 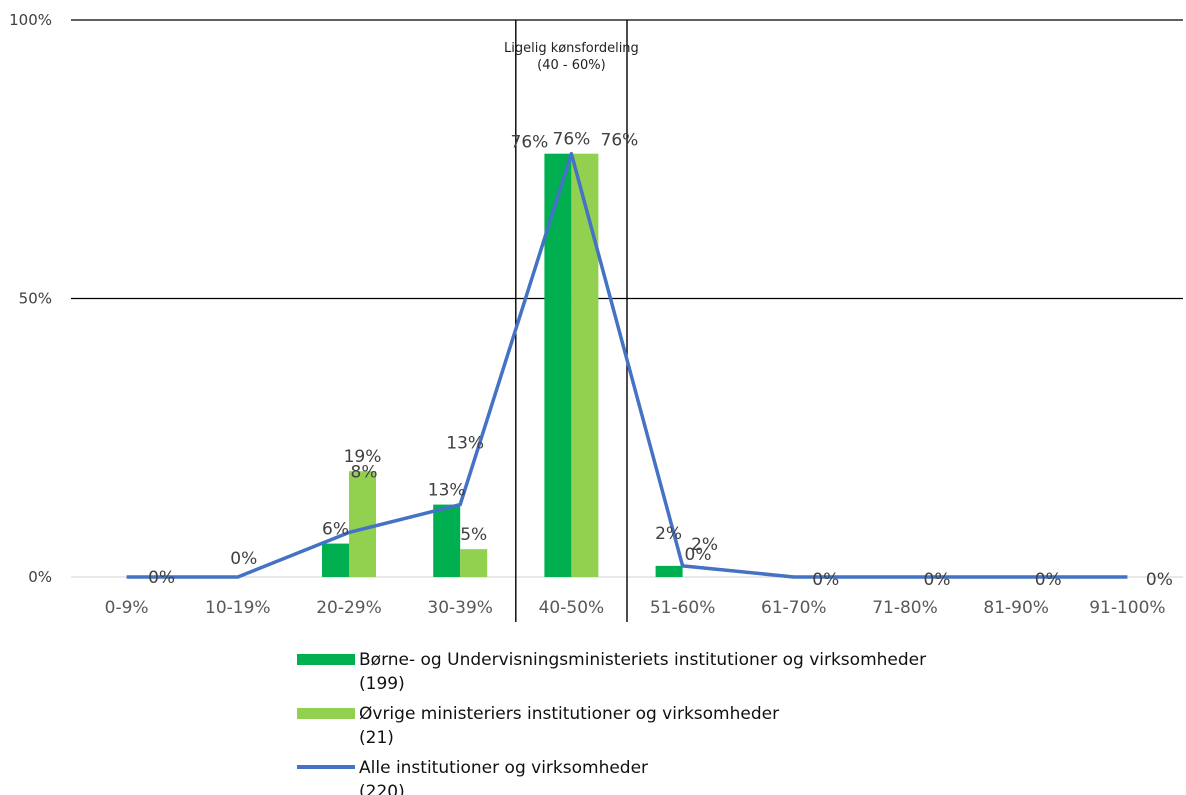 I want to click on y-tick-label: 50%, so click(x=35, y=299).